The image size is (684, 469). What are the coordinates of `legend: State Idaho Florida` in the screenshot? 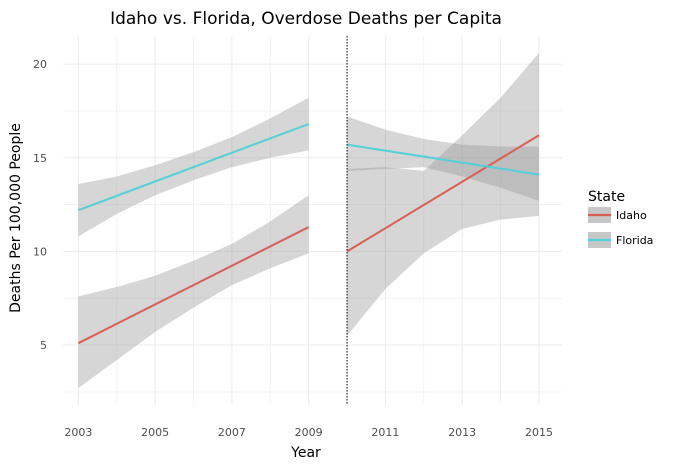 It's located at (620, 218).